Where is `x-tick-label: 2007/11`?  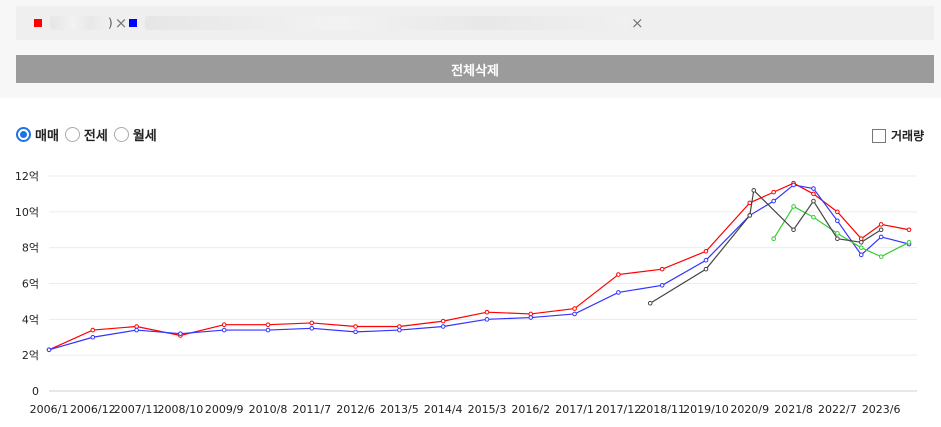 x-tick-label: 2007/11 is located at coordinates (137, 409).